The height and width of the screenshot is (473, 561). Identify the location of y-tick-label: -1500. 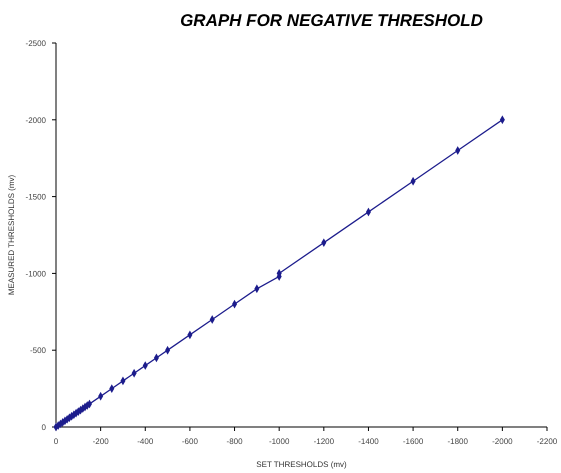
(36, 197).